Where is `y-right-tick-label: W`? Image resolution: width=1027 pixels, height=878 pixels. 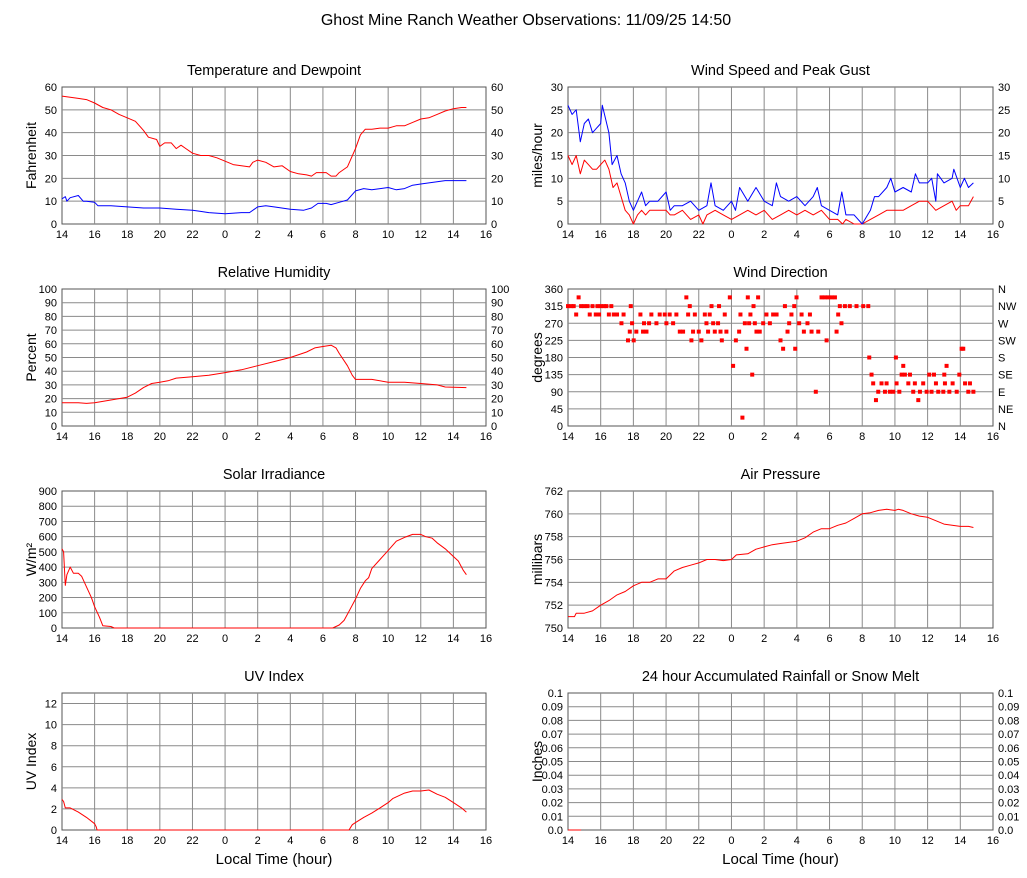 y-right-tick-label: W is located at coordinates (1003, 324).